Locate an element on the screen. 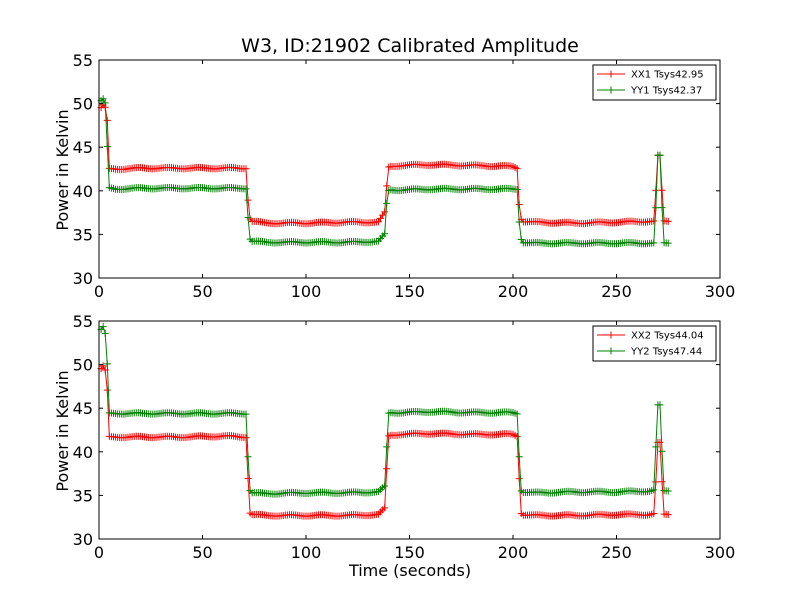 This screenshot has height=600, width=800. chart-bottom-ytick-label: 45 is located at coordinates (83, 408).